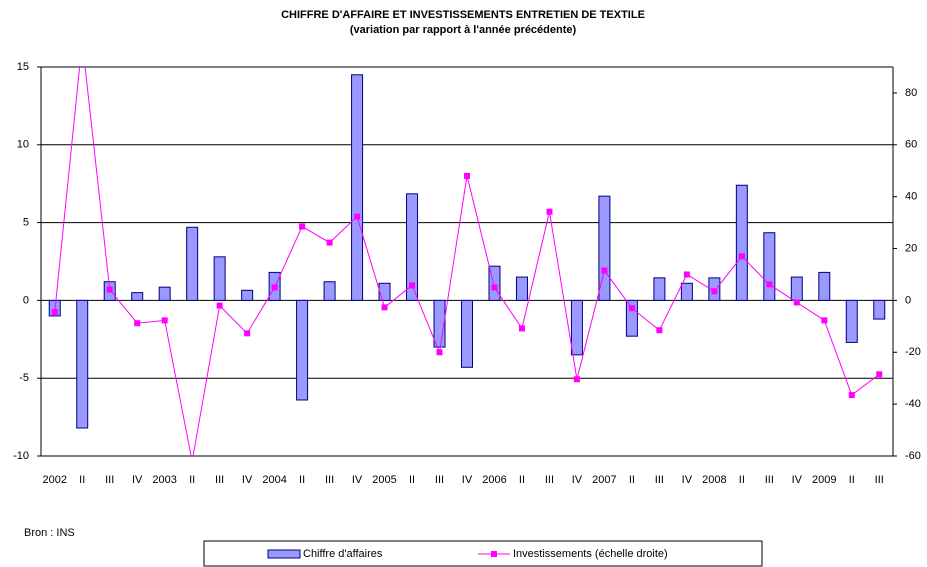  What do you see at coordinates (164, 480) in the screenshot?
I see `x-tick-label: 2003` at bounding box center [164, 480].